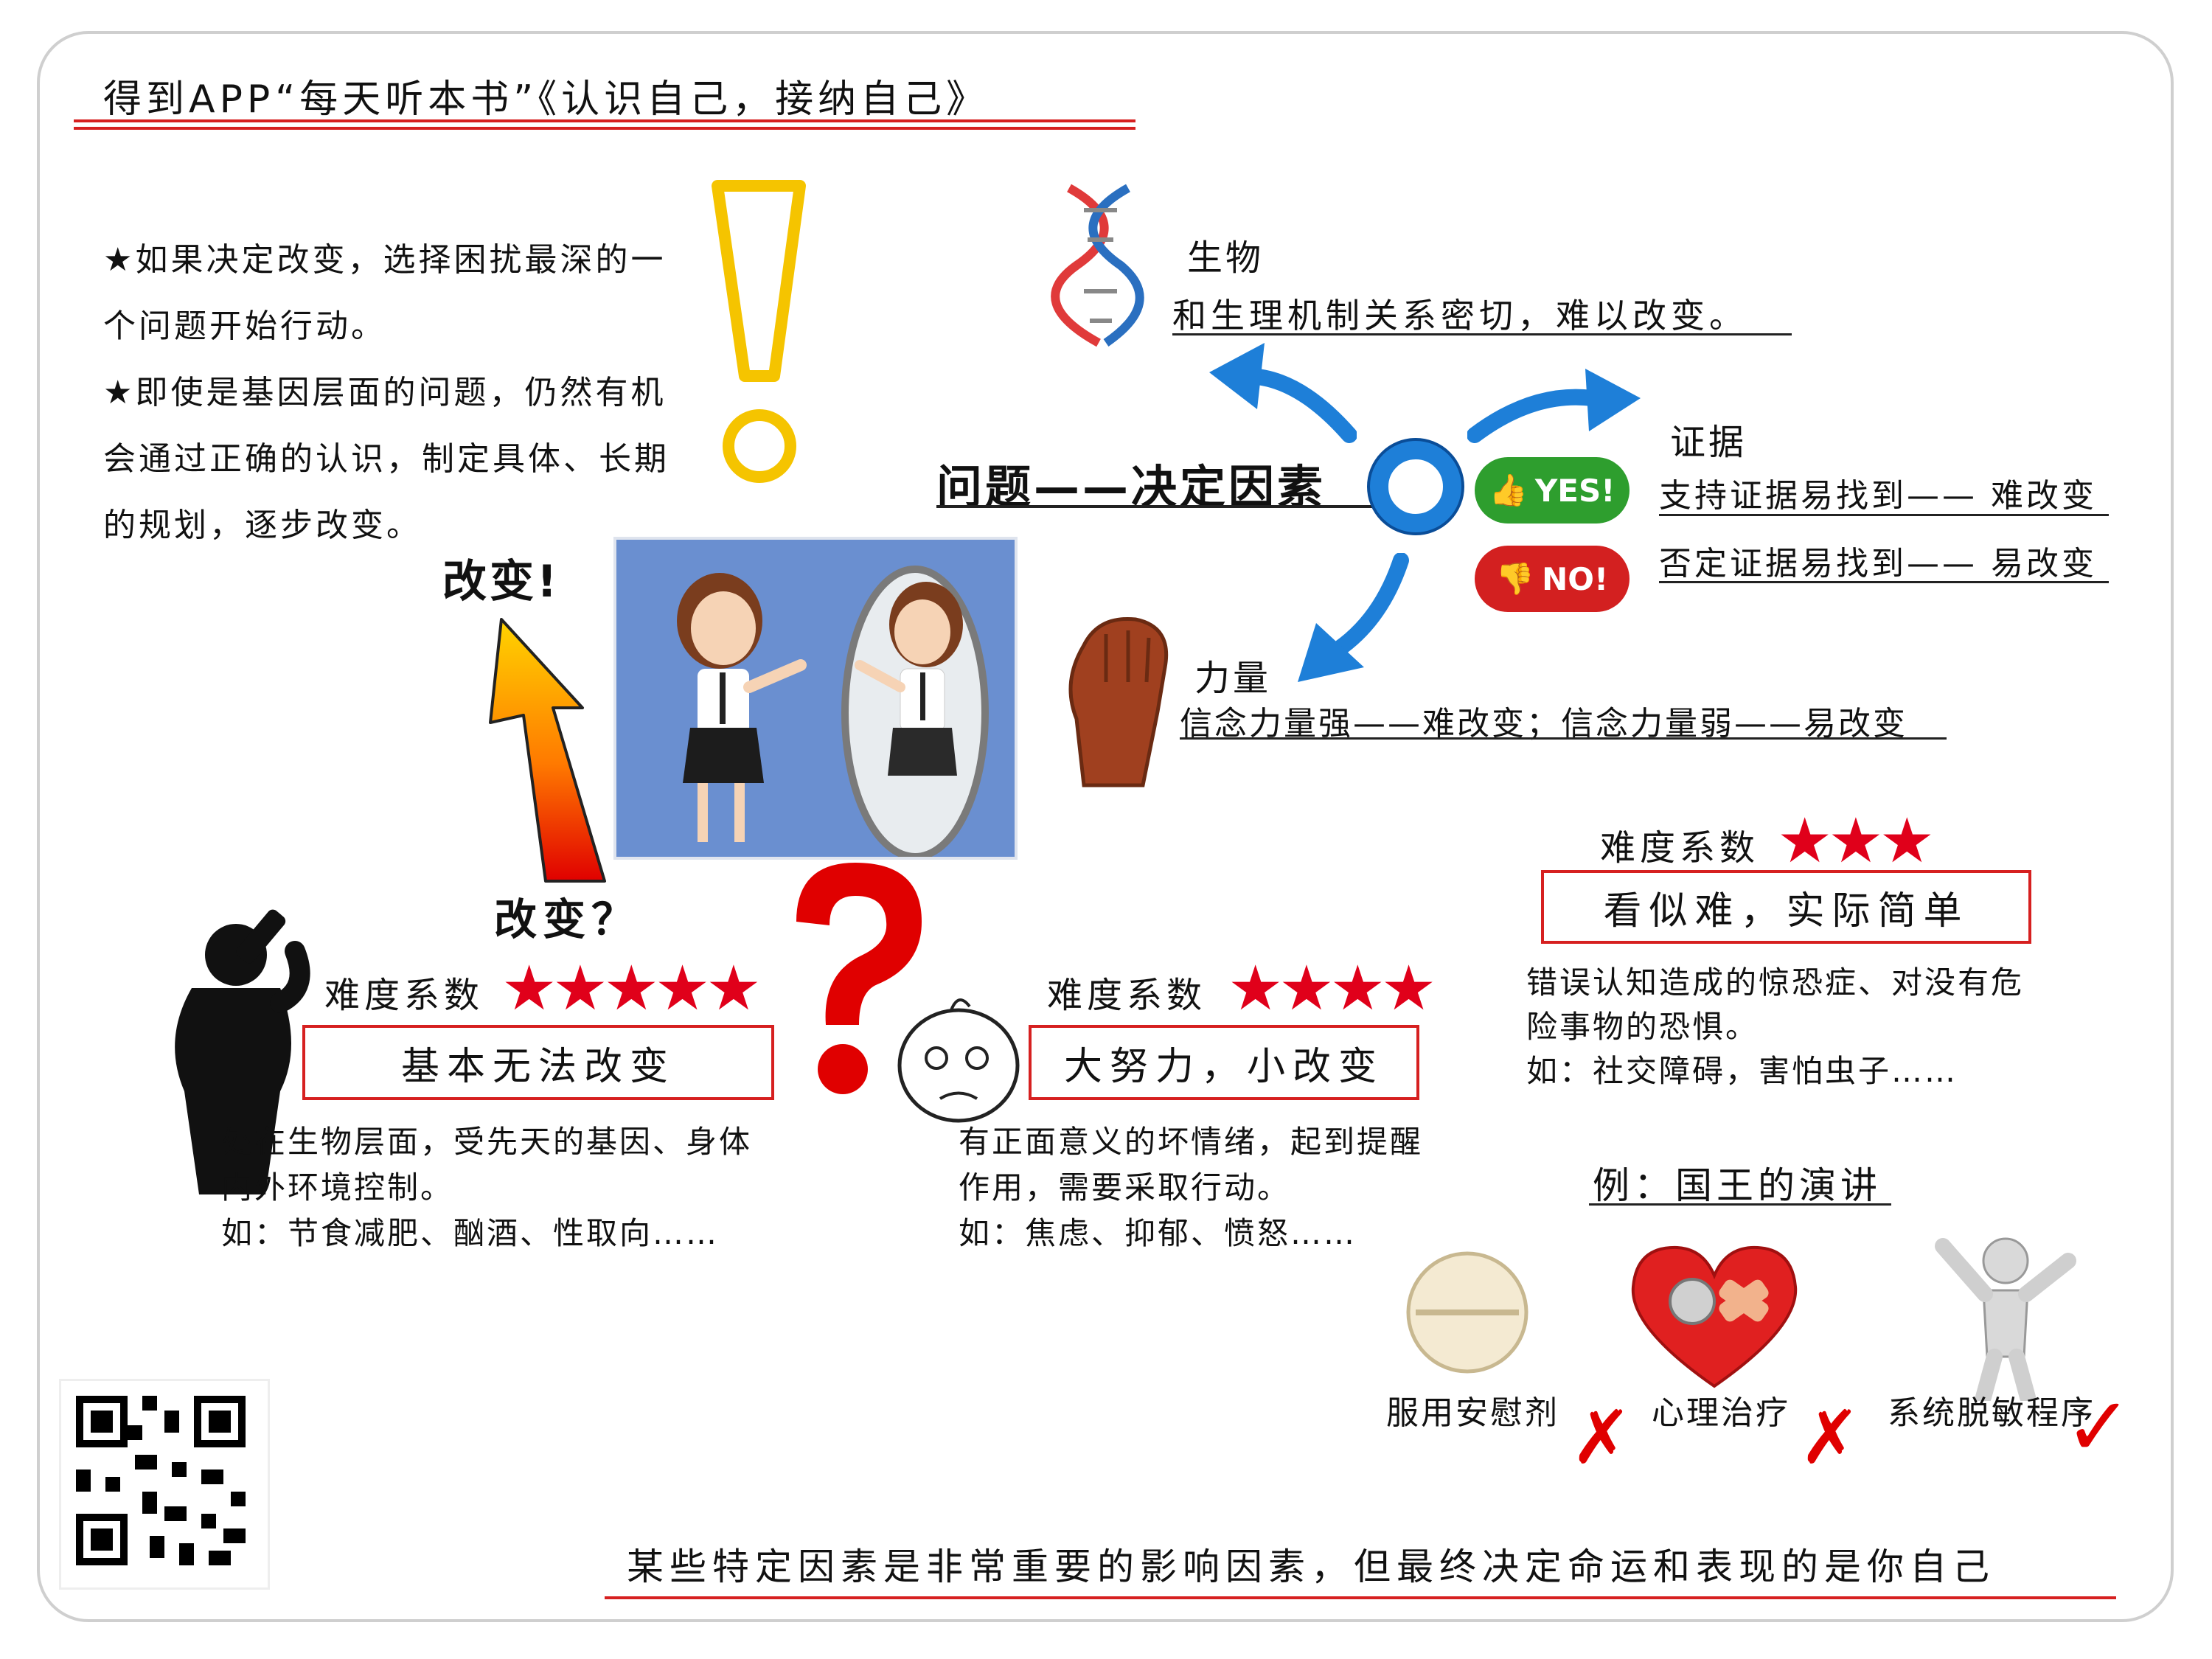  I want to click on note-line-5: 的规划，逐步改变。, so click(262, 525).